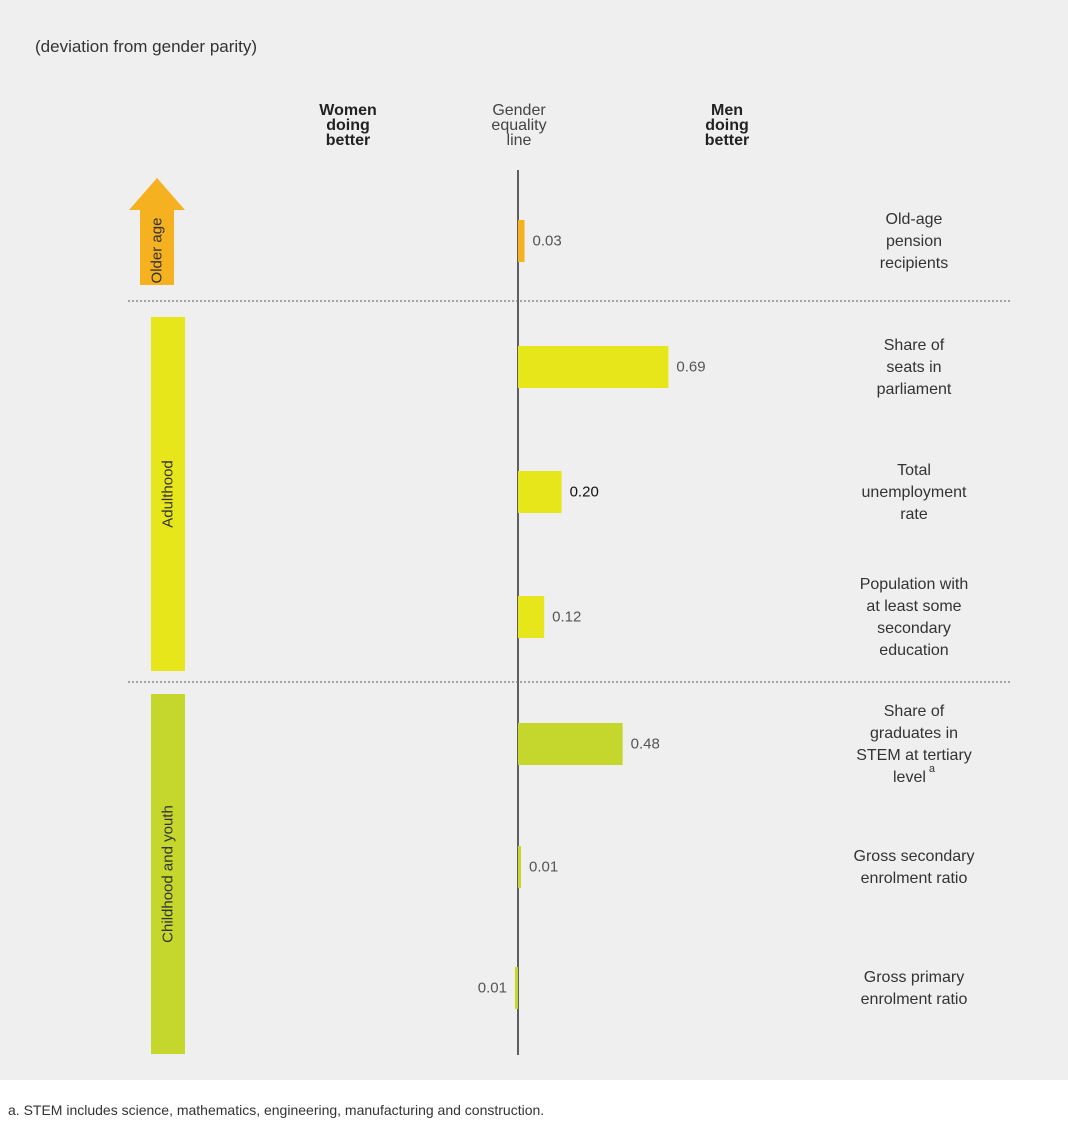  I want to click on category-label: Old-age pension recipients, so click(914, 241).